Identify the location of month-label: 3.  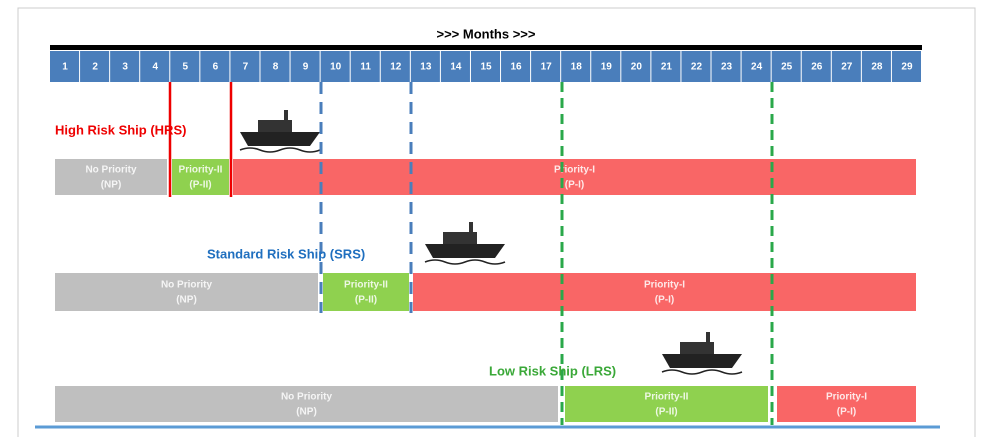
(125, 67).